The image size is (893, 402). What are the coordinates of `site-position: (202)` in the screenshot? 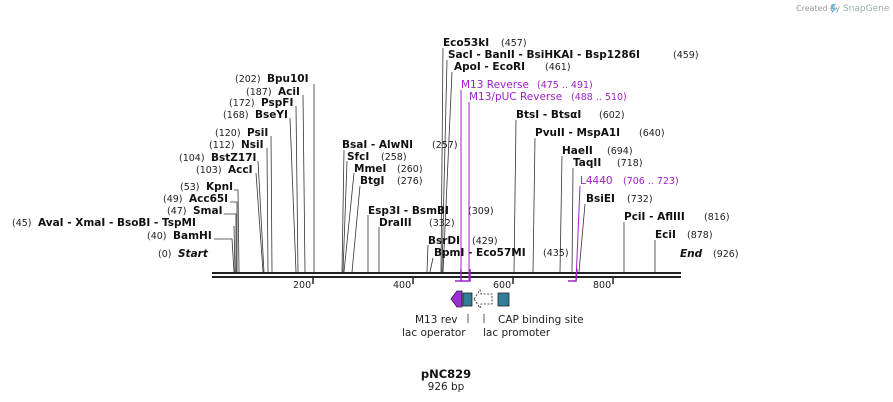 It's located at (248, 79).